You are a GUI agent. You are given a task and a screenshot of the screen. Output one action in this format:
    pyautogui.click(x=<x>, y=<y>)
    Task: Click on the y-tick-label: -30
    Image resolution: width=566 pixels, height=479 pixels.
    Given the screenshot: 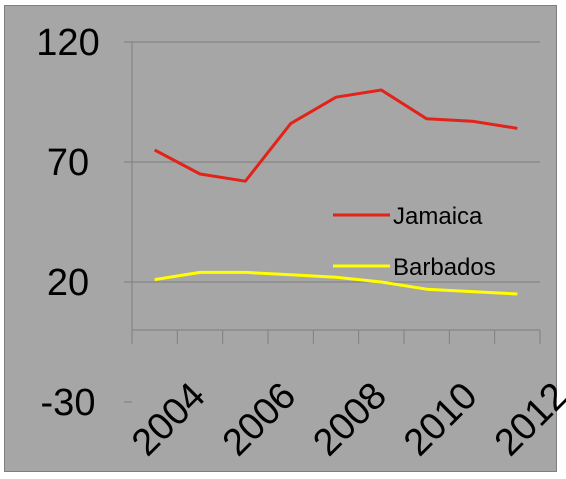 What is the action you would take?
    pyautogui.click(x=68, y=403)
    